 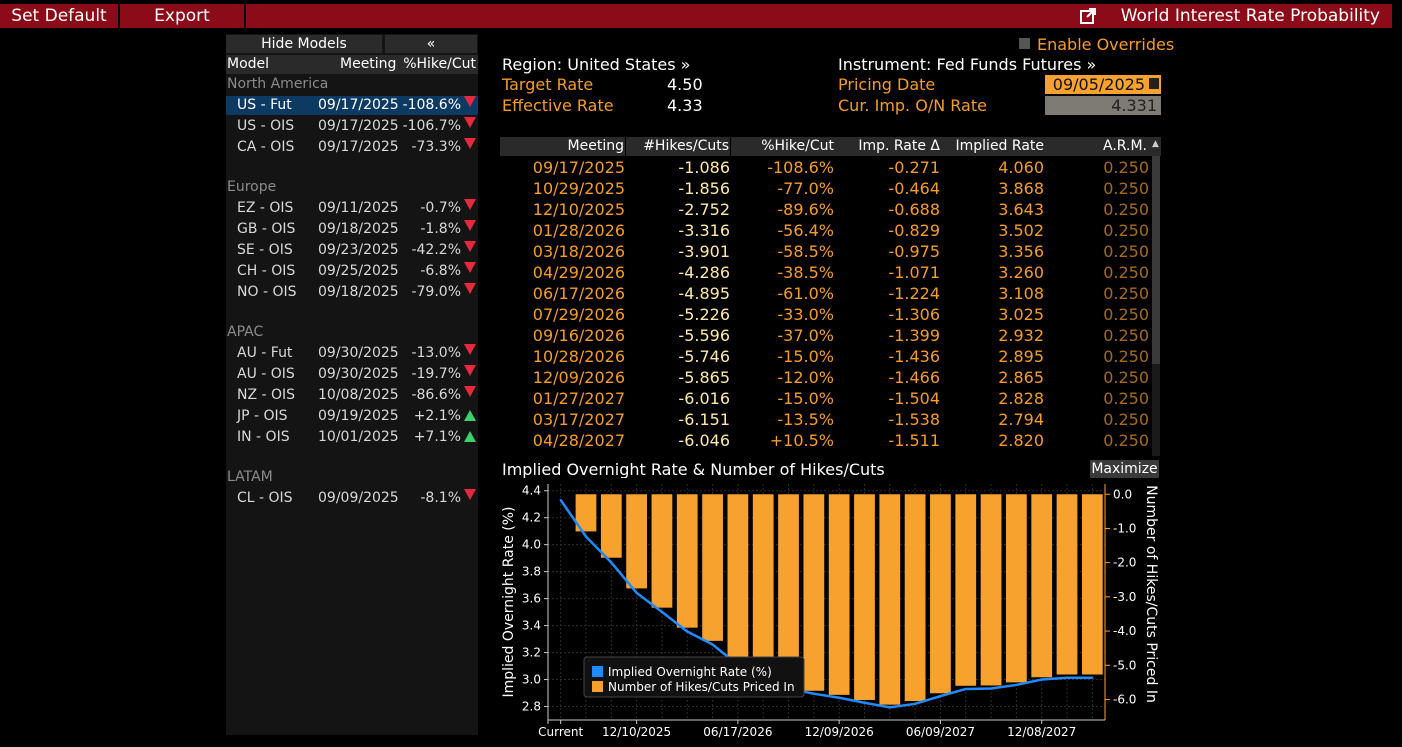 I want to click on model-row: EZ - OIS 09/11/2025 -0.7%, so click(x=352, y=208).